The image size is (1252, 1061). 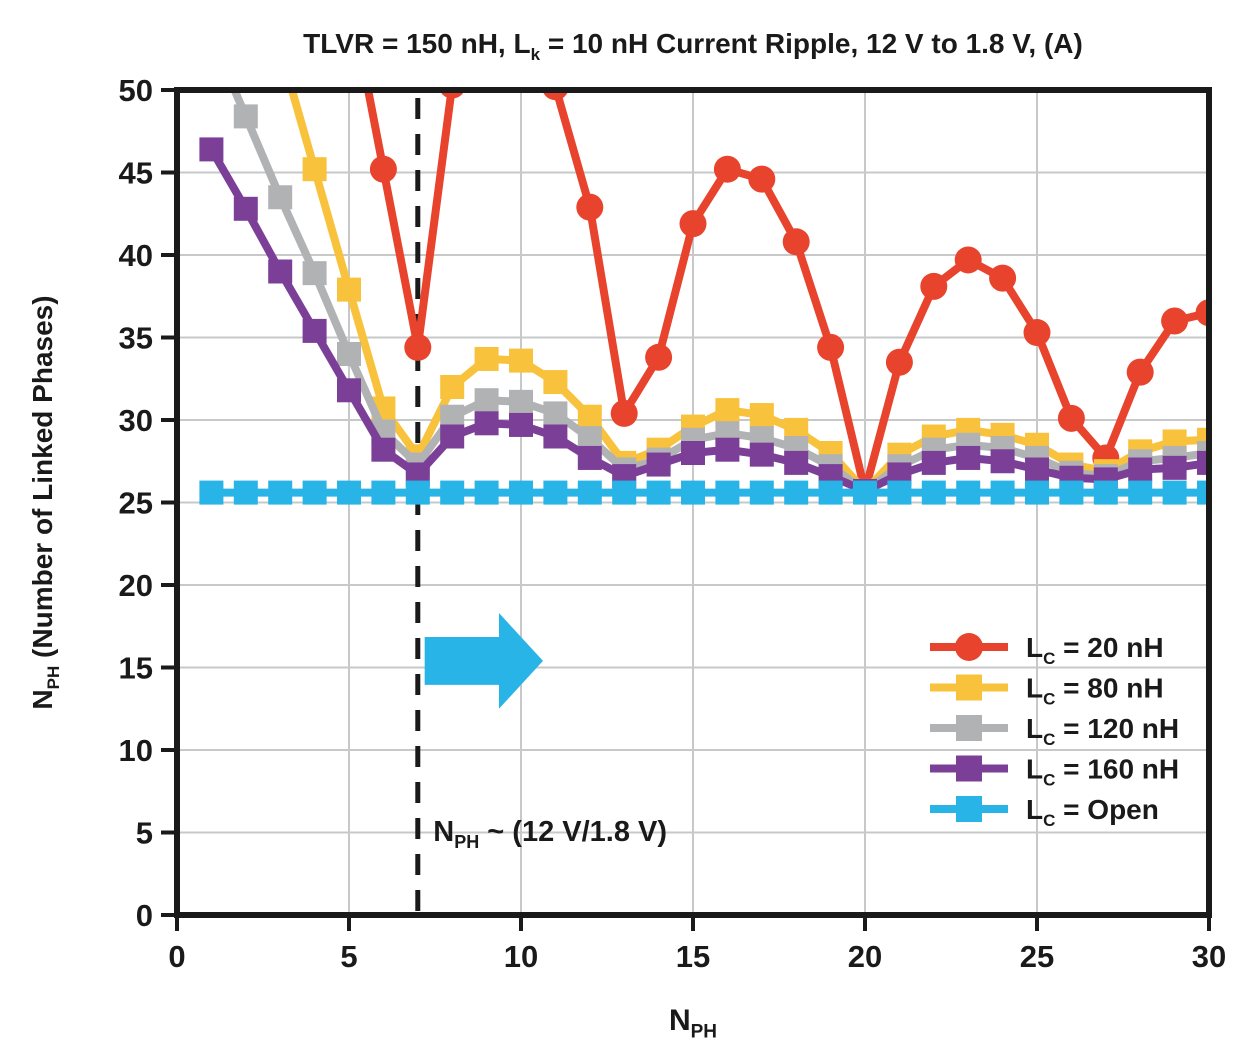 I want to click on legend-item-lc-80-nh: LC = 80 nH, so click(x=1047, y=691).